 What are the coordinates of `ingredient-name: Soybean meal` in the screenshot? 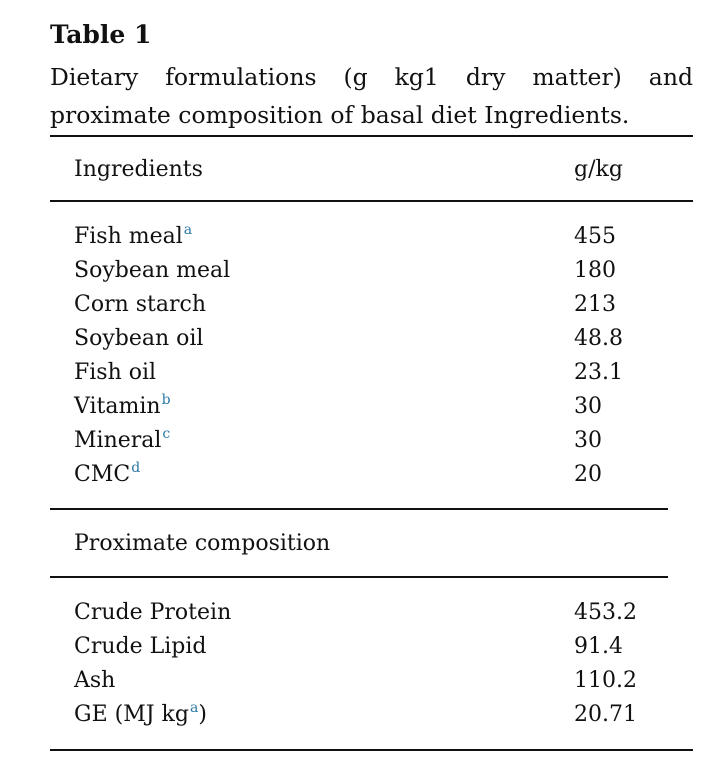 It's located at (152, 270).